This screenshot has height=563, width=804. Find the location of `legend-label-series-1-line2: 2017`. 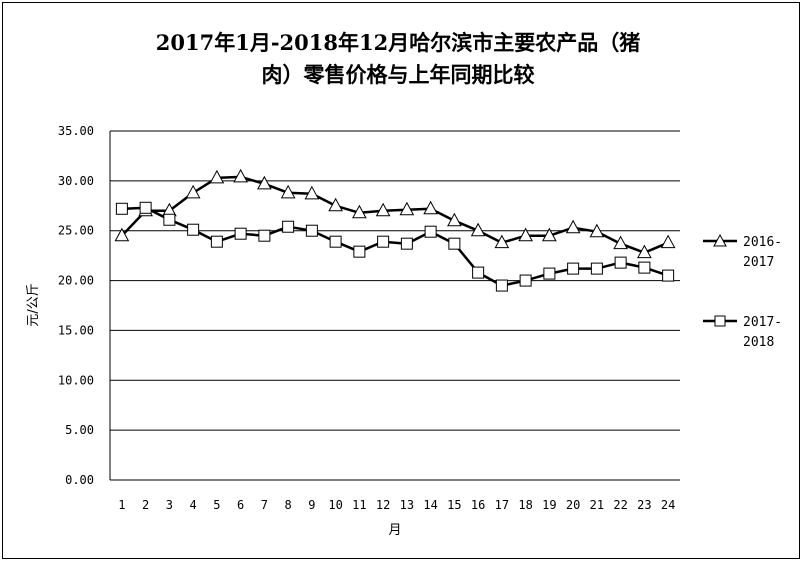

legend-label-series-1-line2: 2017 is located at coordinates (758, 262).